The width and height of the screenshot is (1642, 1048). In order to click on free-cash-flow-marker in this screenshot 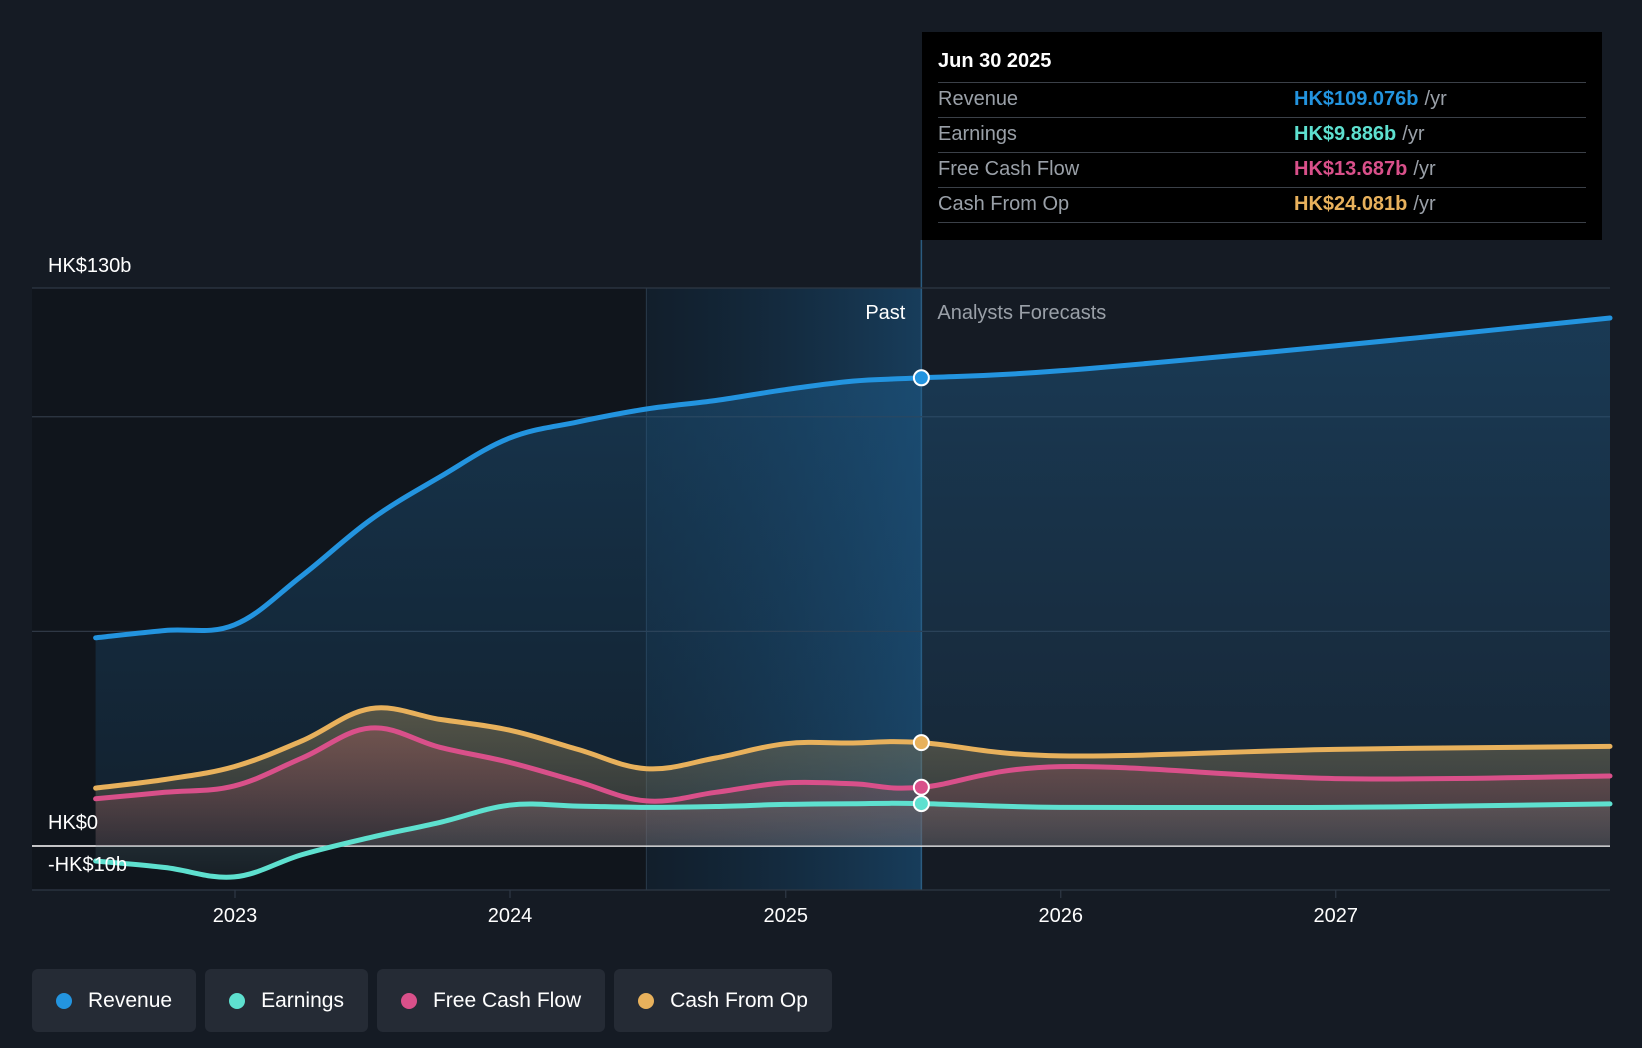, I will do `click(921, 787)`.